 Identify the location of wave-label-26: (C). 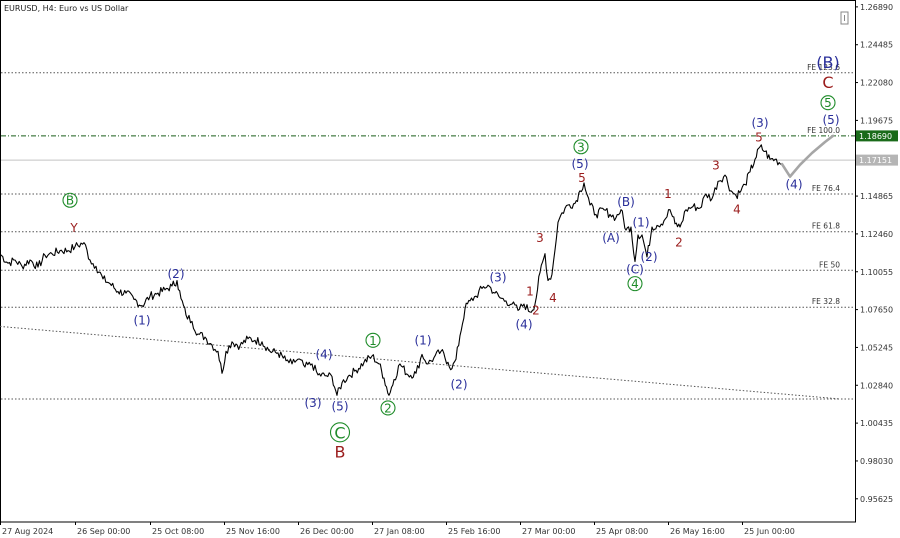
(635, 269).